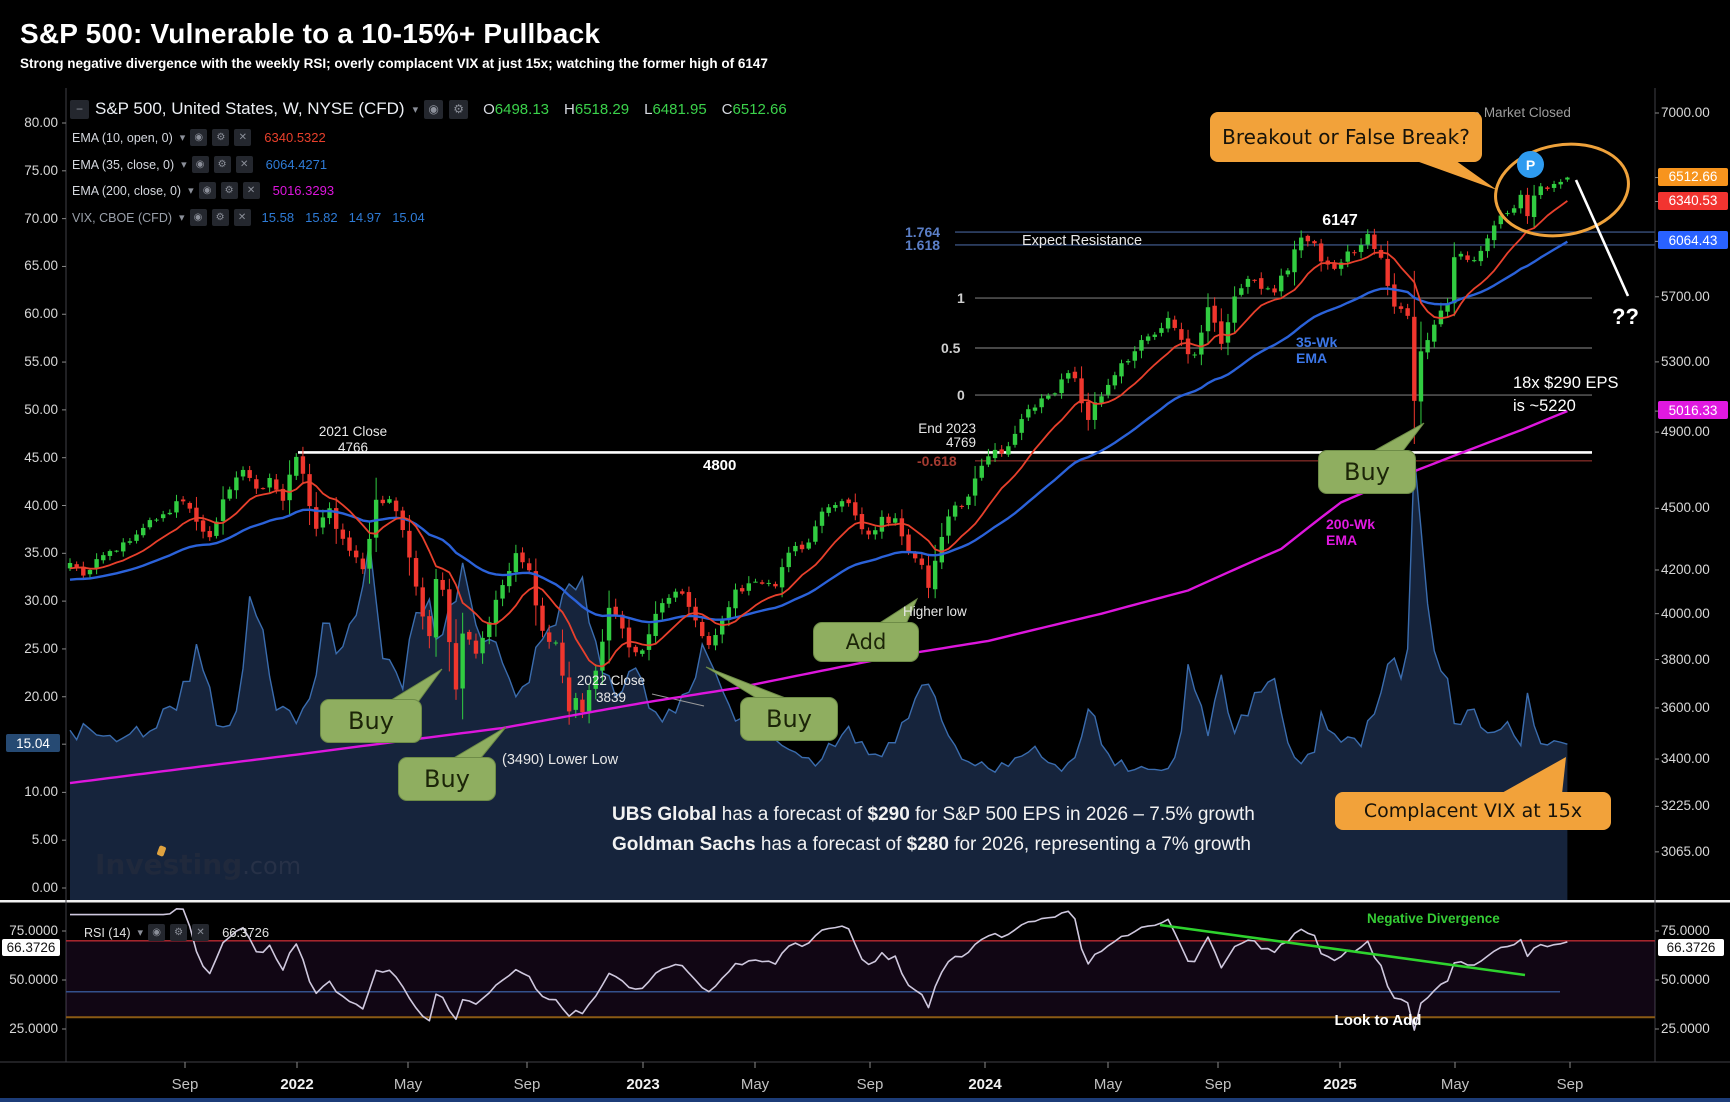 The image size is (1730, 1102). I want to click on indicator-row-ema35: EMA (35, close, 0) ▾ ◉ ⚙ ✕ 6064.4271, so click(199, 164).